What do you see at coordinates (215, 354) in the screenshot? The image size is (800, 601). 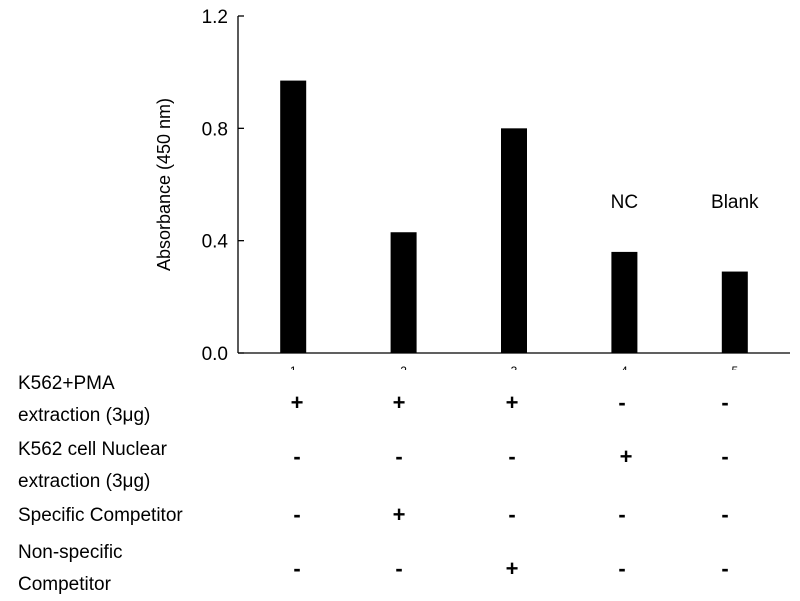 I see `y-tick-label: 0.0` at bounding box center [215, 354].